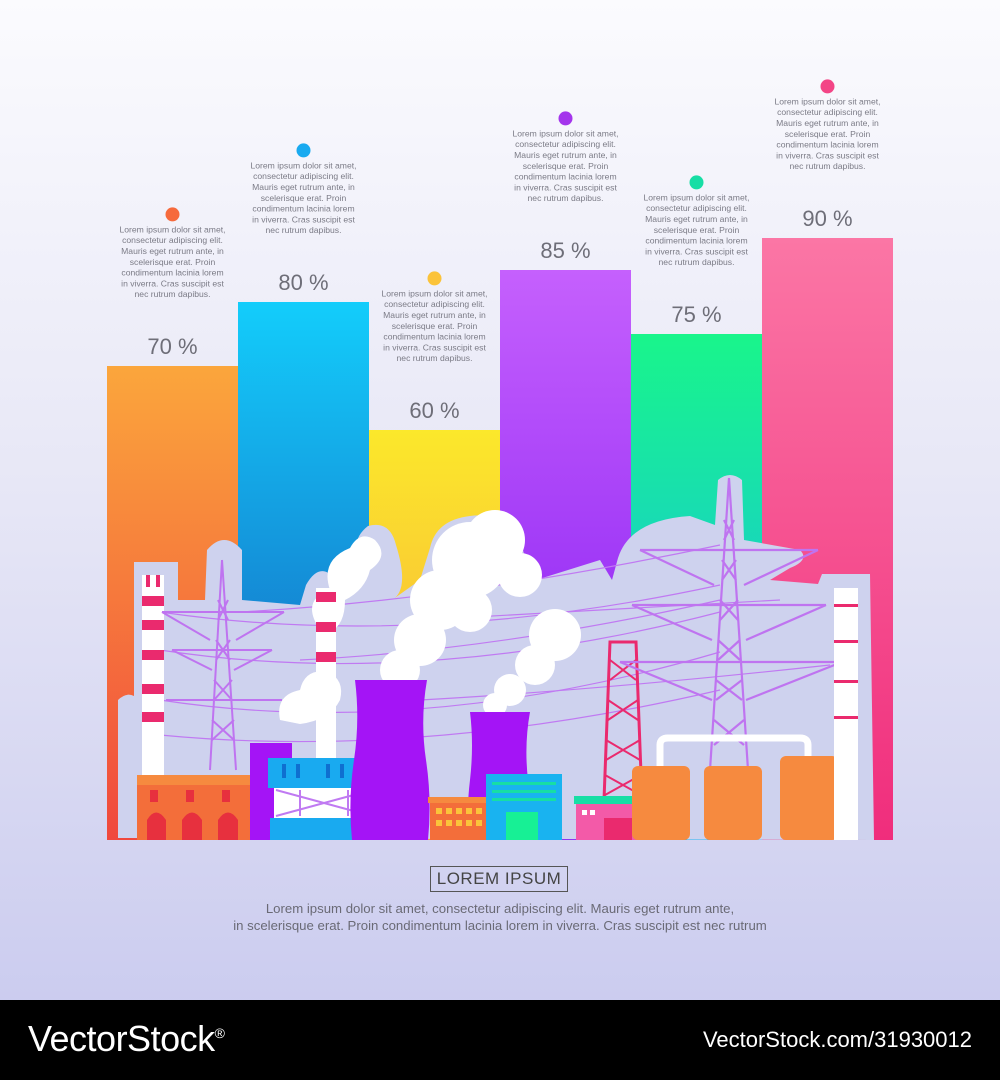 The height and width of the screenshot is (1080, 1000). I want to click on value-label-6: 90 %, so click(827, 218).